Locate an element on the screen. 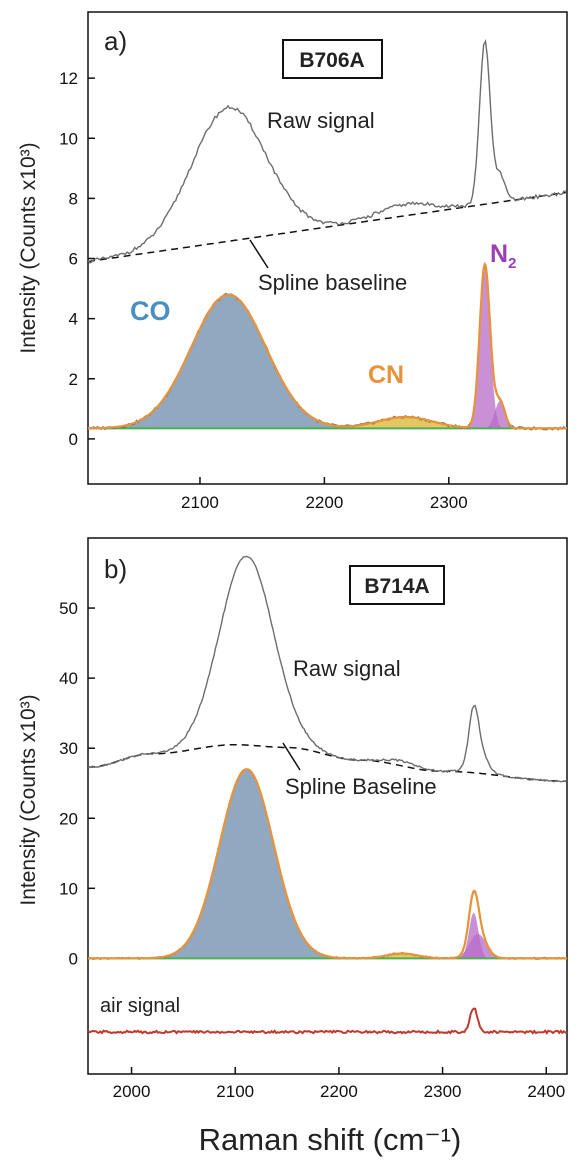  y-tick-label: 12 is located at coordinates (68, 78).